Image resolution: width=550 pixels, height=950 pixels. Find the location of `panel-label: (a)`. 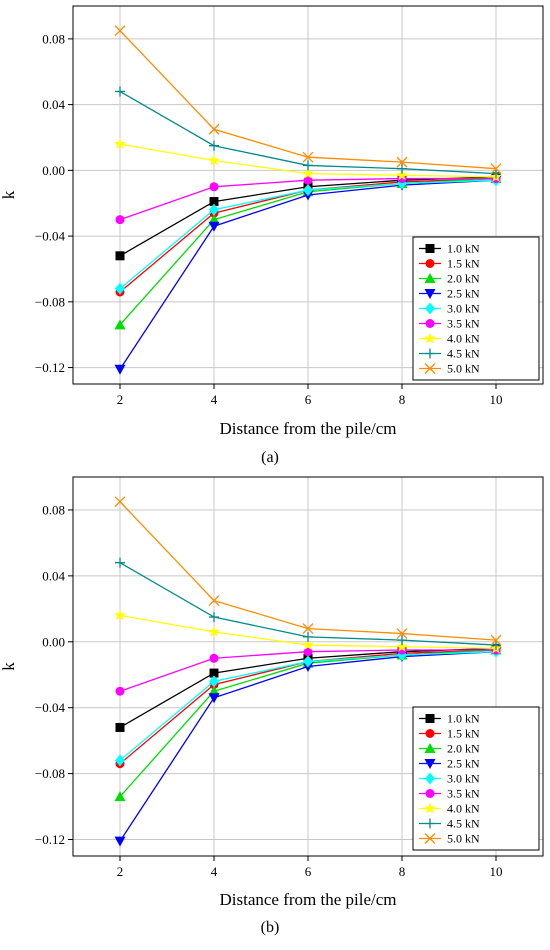

panel-label: (a) is located at coordinates (270, 457).